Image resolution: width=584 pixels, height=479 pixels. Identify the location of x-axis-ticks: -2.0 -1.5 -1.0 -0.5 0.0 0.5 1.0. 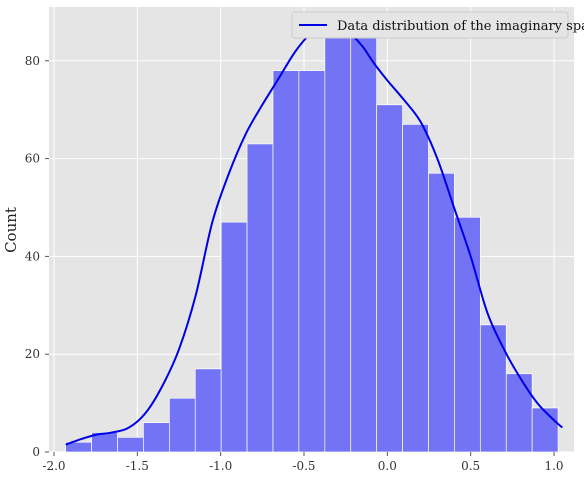
(303, 462).